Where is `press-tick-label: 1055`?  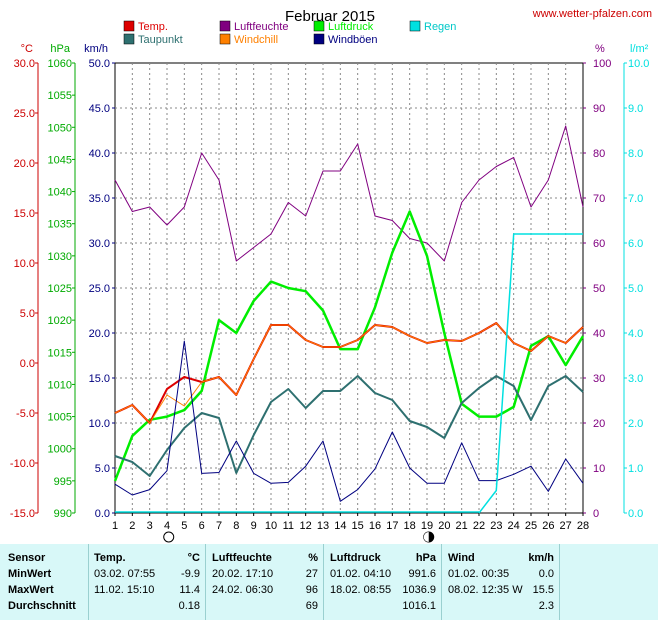 press-tick-label: 1055 is located at coordinates (60, 96).